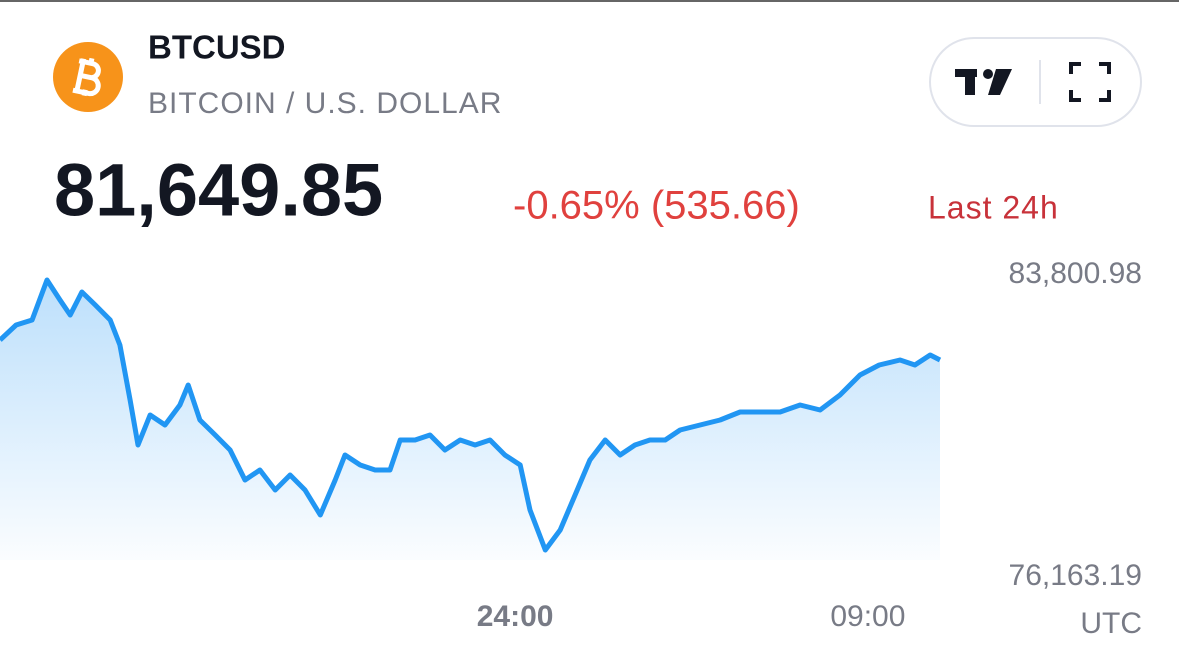 This screenshot has width=1179, height=653. What do you see at coordinates (656, 206) in the screenshot?
I see `price-change: -0.65% (535.66)` at bounding box center [656, 206].